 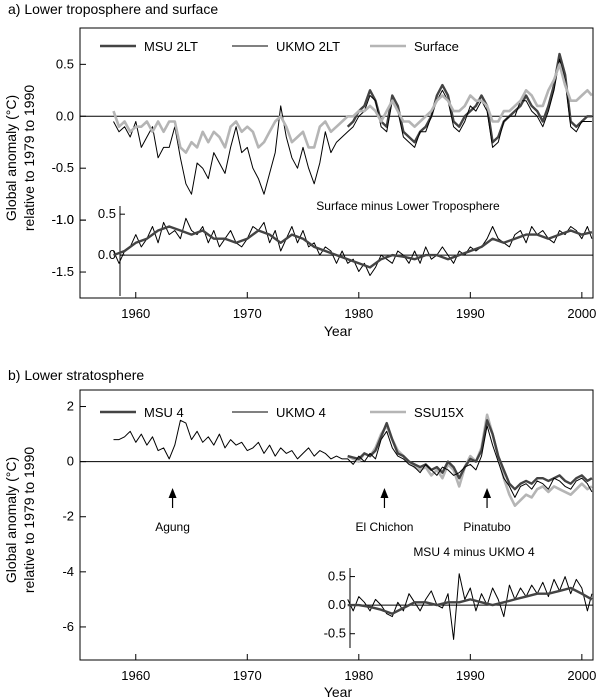 What do you see at coordinates (338, 331) in the screenshot?
I see `panel-a-x-axis-title: Year` at bounding box center [338, 331].